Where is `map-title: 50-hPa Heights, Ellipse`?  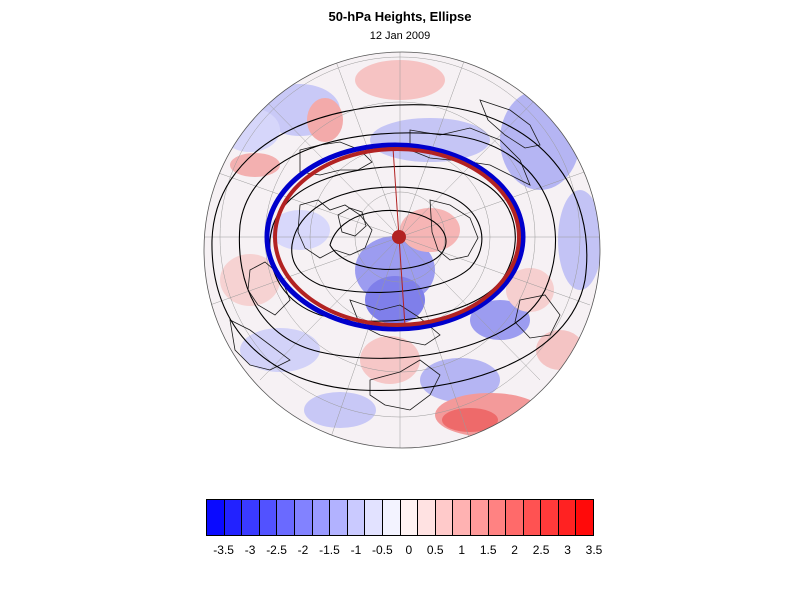 map-title: 50-hPa Heights, Ellipse is located at coordinates (400, 16).